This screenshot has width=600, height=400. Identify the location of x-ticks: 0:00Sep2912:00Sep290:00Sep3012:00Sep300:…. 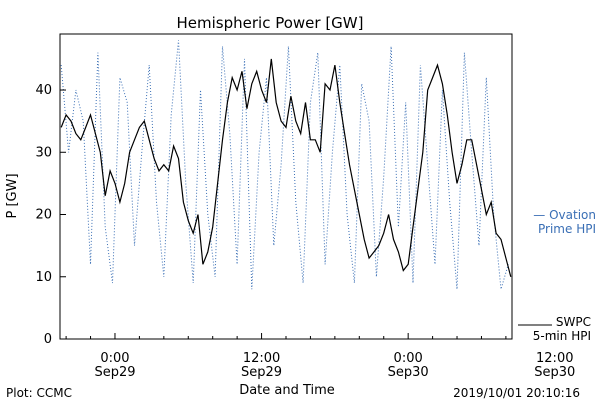
(320, 356).